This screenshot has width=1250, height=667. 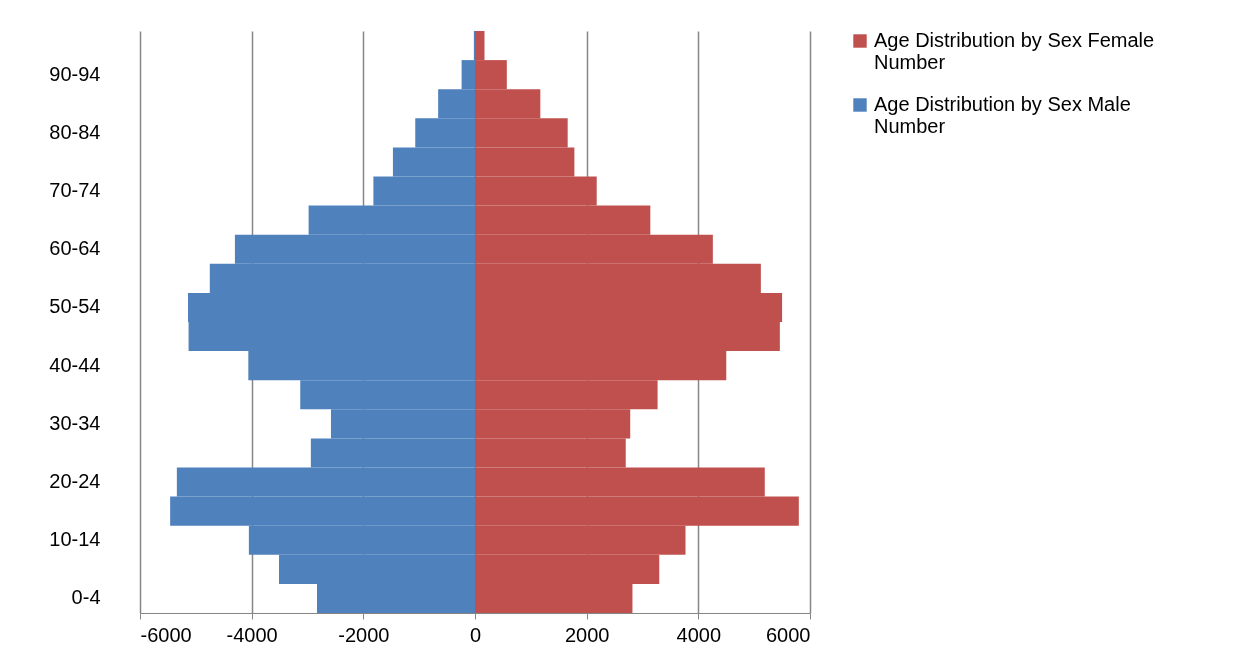 What do you see at coordinates (587, 634) in the screenshot?
I see `x-tick-label: 2000` at bounding box center [587, 634].